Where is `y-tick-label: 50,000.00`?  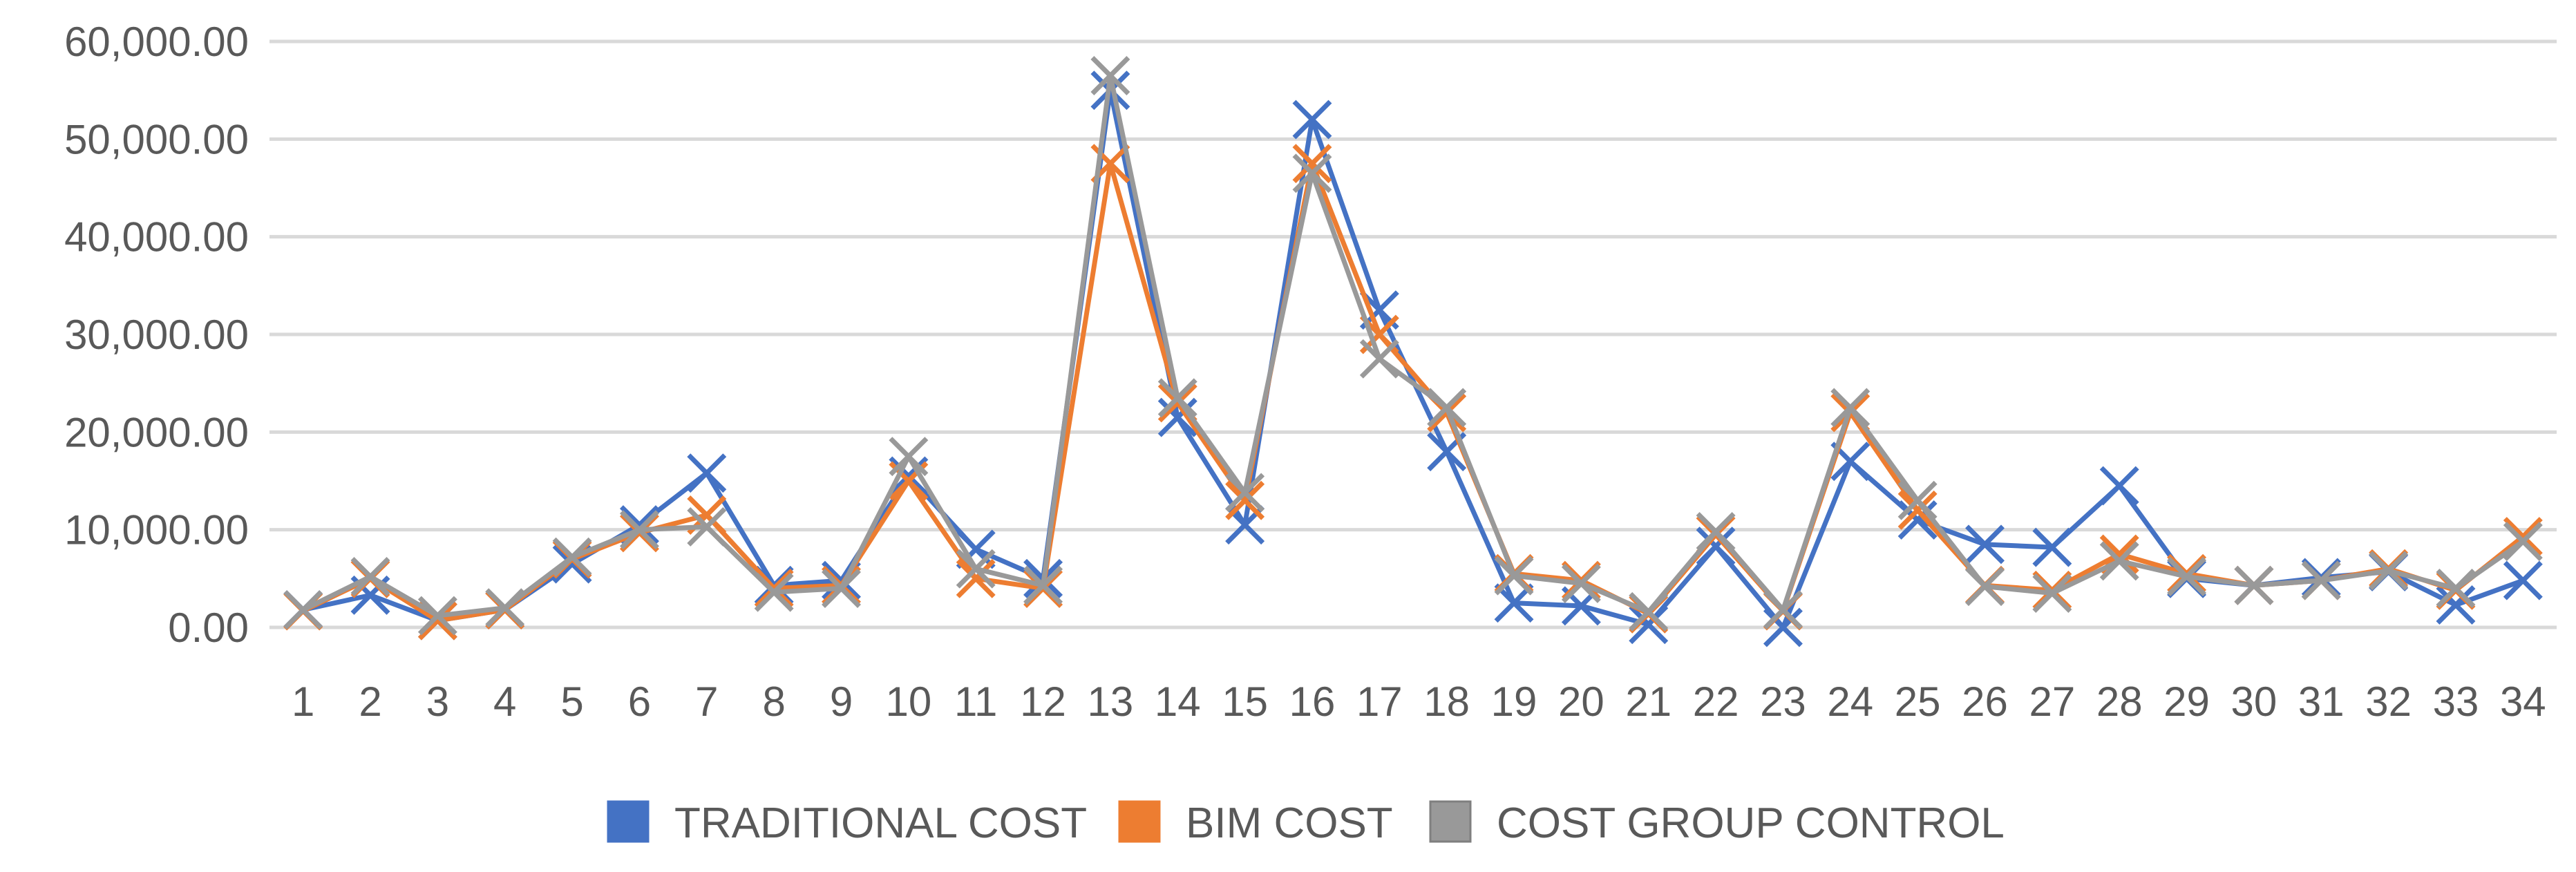 y-tick-label: 50,000.00 is located at coordinates (156, 139).